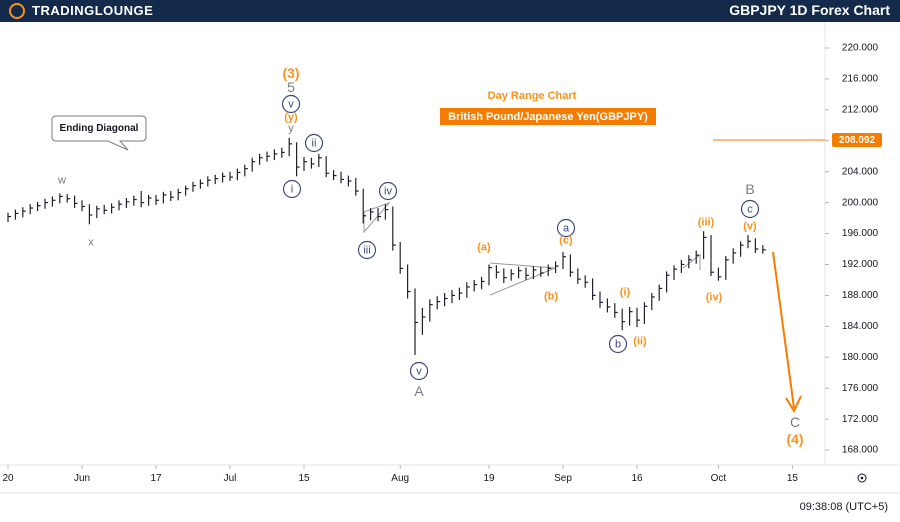 The height and width of the screenshot is (522, 900). I want to click on y-tick-label: 168.000, so click(860, 450).